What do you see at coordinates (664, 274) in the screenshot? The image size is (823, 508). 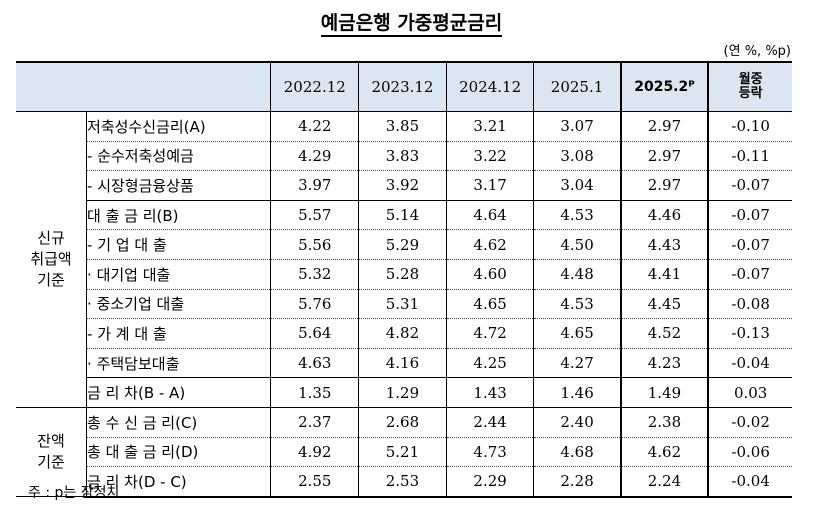 I see `rate-cell: 4.41` at bounding box center [664, 274].